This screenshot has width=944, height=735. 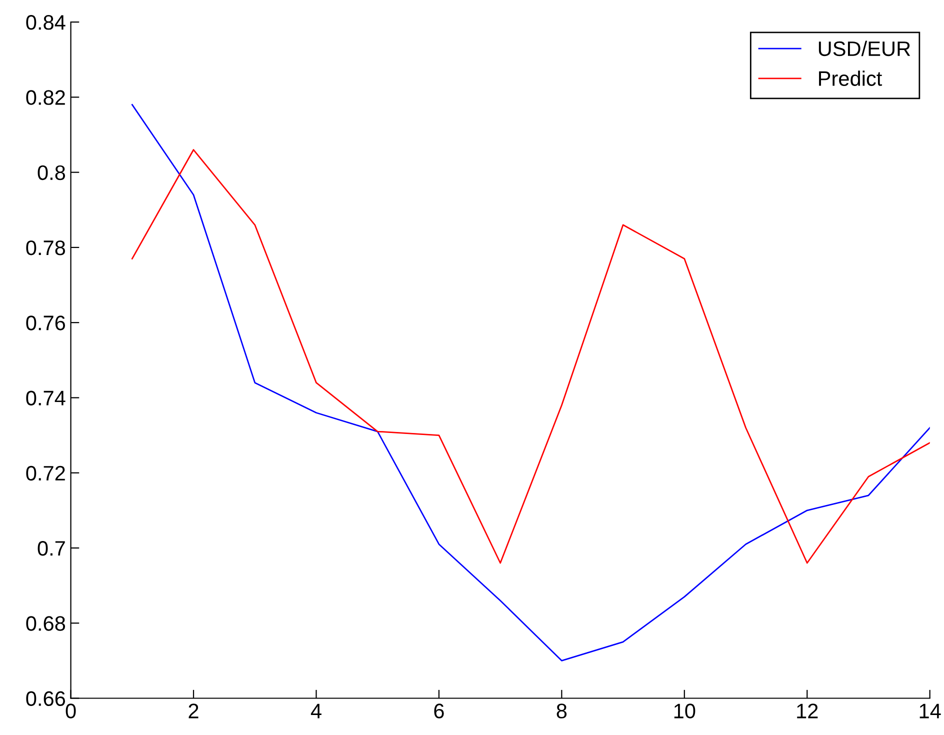 I want to click on y-tick-label: 0.8, so click(x=52, y=172).